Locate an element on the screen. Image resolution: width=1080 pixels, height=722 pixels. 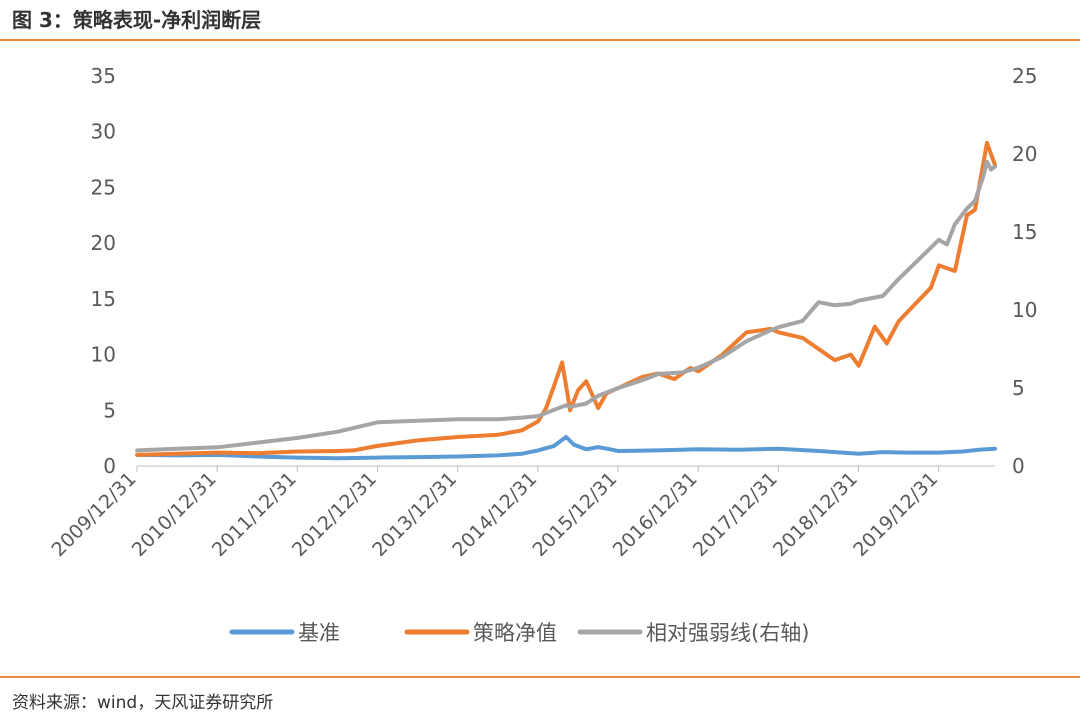
y-left-tick-label: 0 is located at coordinates (109, 466).